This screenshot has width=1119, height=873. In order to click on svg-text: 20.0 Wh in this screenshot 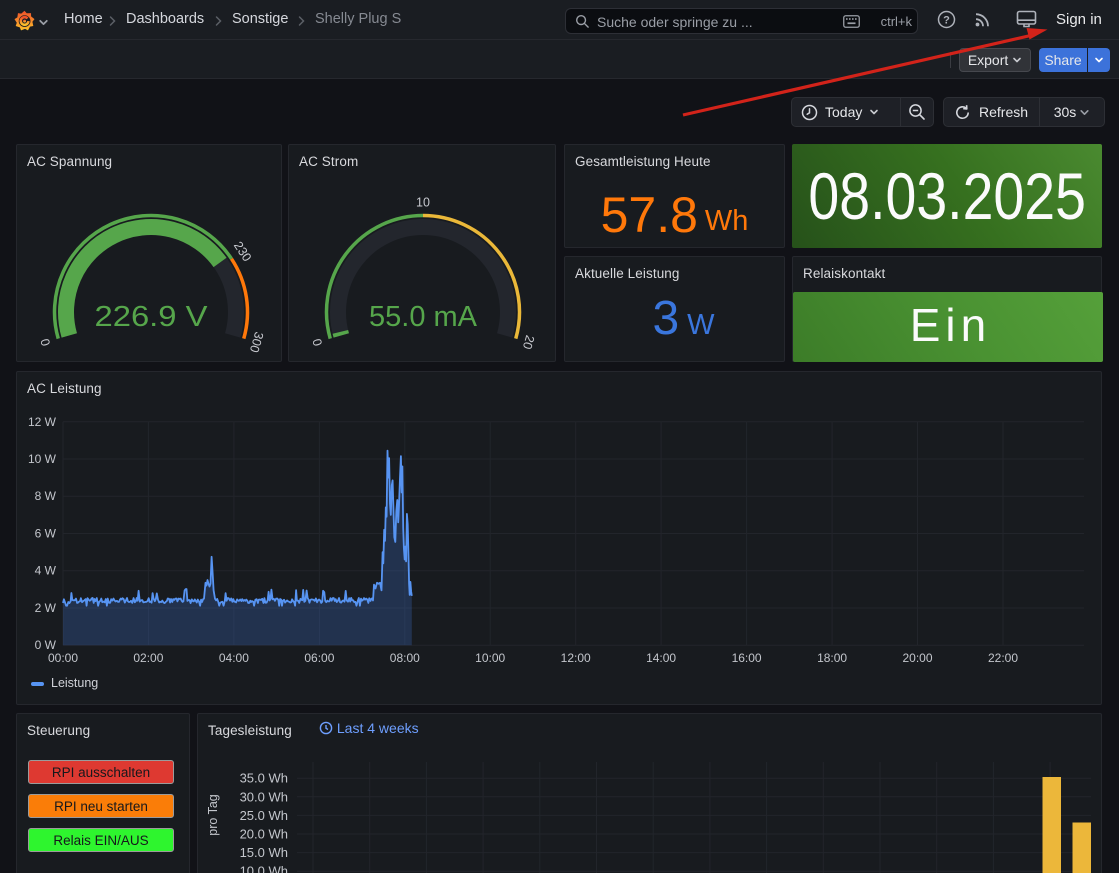, I will do `click(264, 834)`.